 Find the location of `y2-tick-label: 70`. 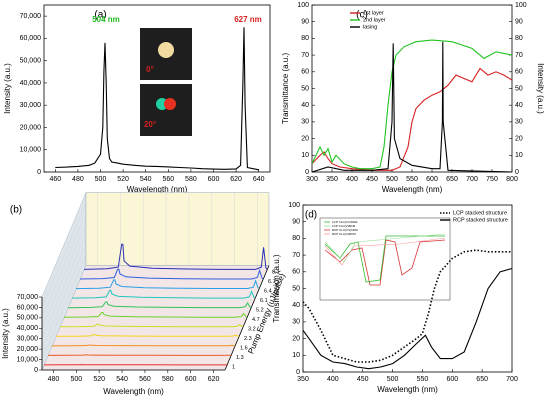

y2-tick-label: 70 is located at coordinates (519, 55).